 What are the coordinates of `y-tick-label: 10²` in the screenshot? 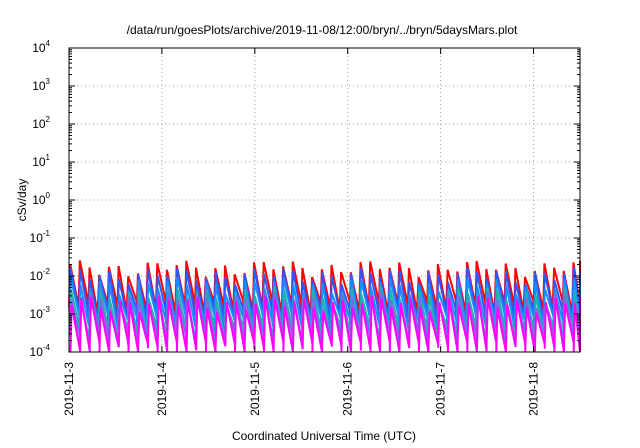 It's located at (41, 123).